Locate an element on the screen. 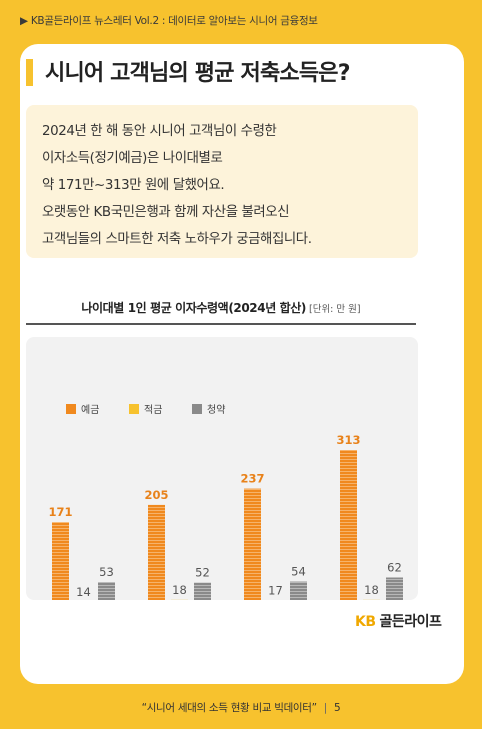 The height and width of the screenshot is (729, 482). legend-label-2: 적금 is located at coordinates (153, 410).